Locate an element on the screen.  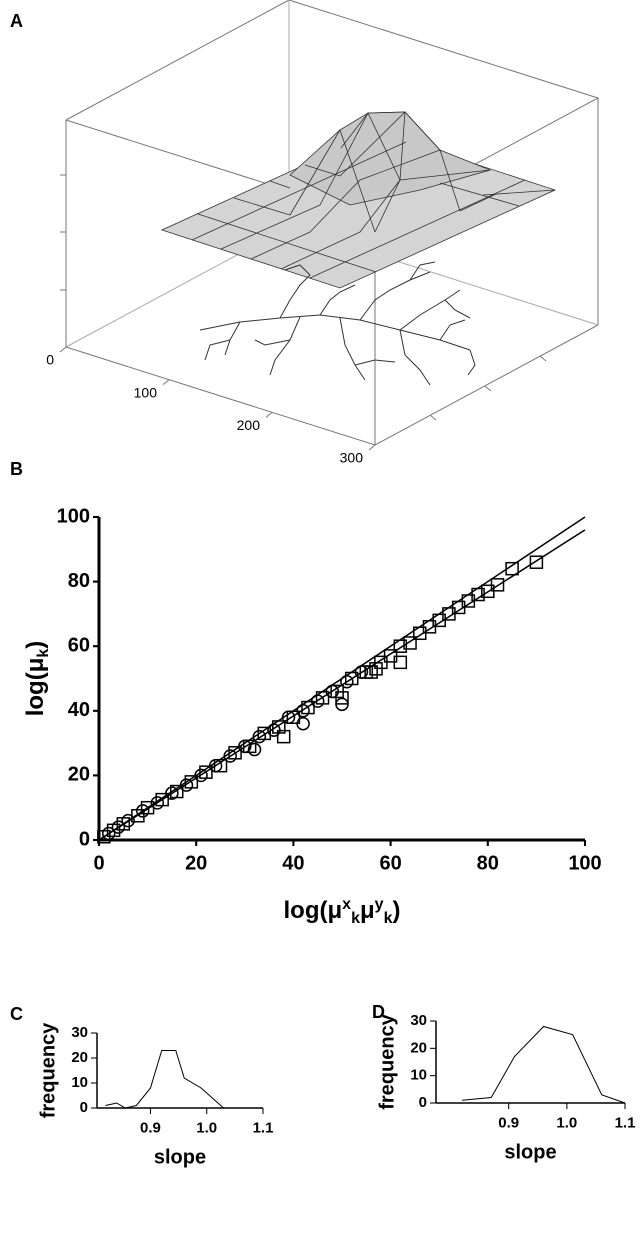
y-tick-label: 40 is located at coordinates (79, 710).